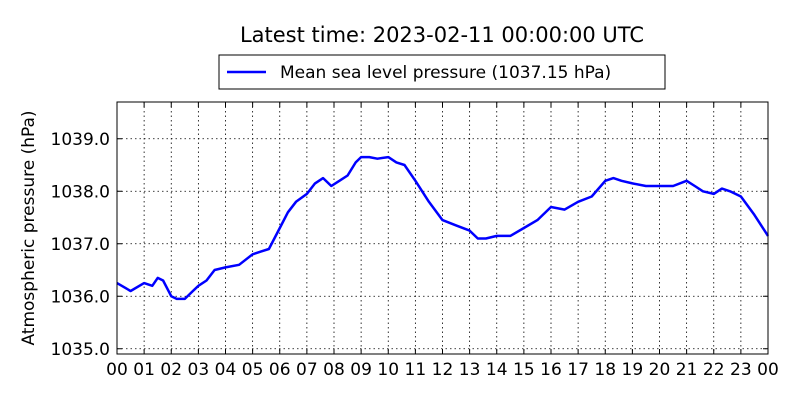 Image resolution: width=800 pixels, height=400 pixels. What do you see at coordinates (29, 227) in the screenshot?
I see `y-axis-label: Atmospheric pressure (hPa)` at bounding box center [29, 227].